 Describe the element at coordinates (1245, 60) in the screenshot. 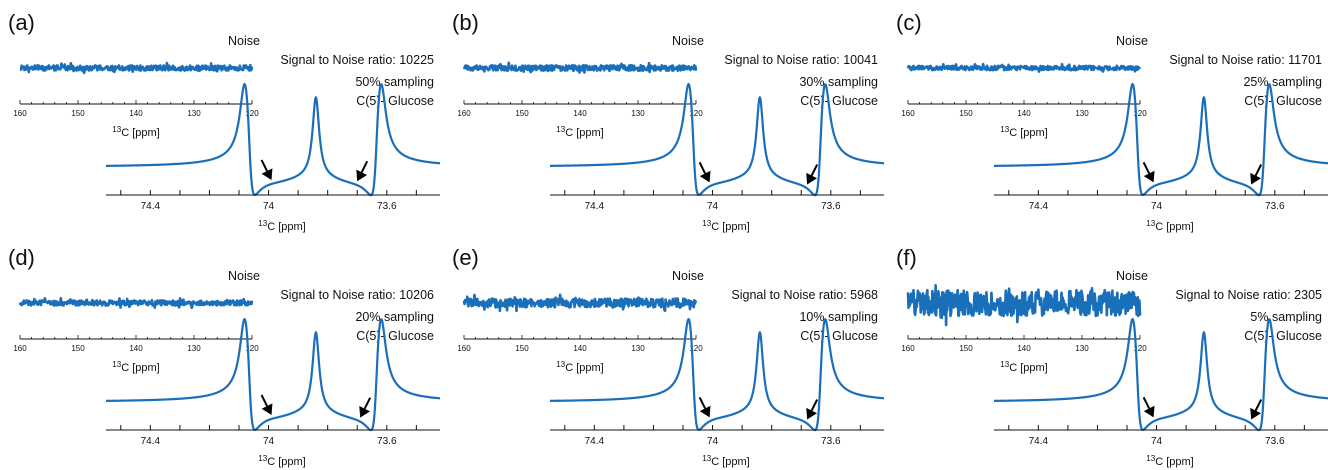

I see `snr-label: Signal to Noise ratio: 11701` at that location.